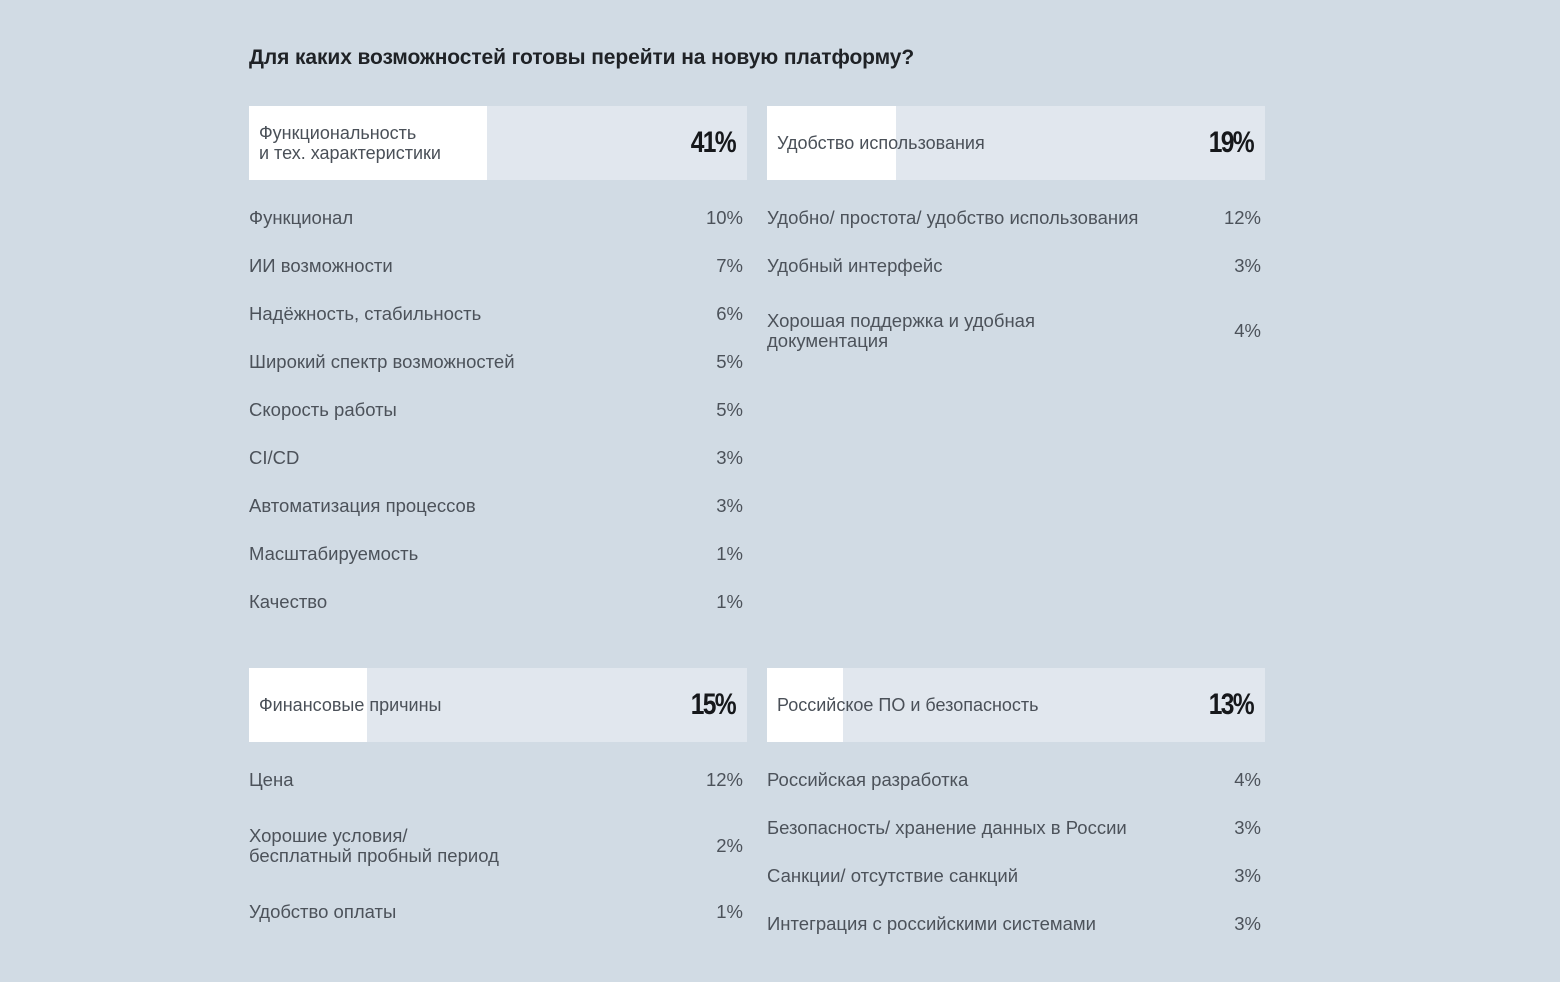  I want to click on list-item: Функционал 10%, so click(496, 217).